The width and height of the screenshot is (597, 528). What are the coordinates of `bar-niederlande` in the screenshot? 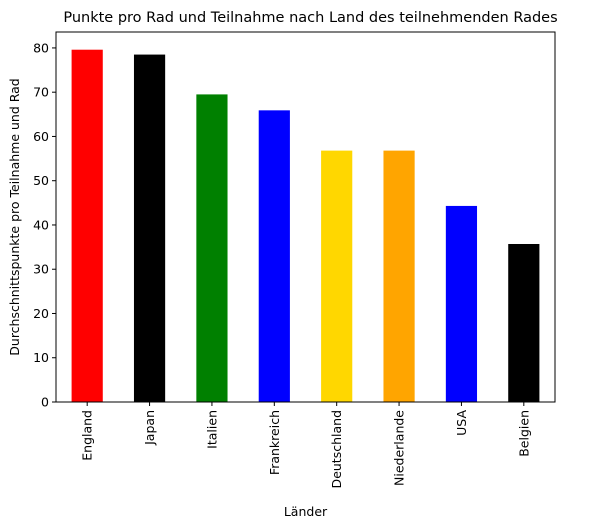 It's located at (399, 276).